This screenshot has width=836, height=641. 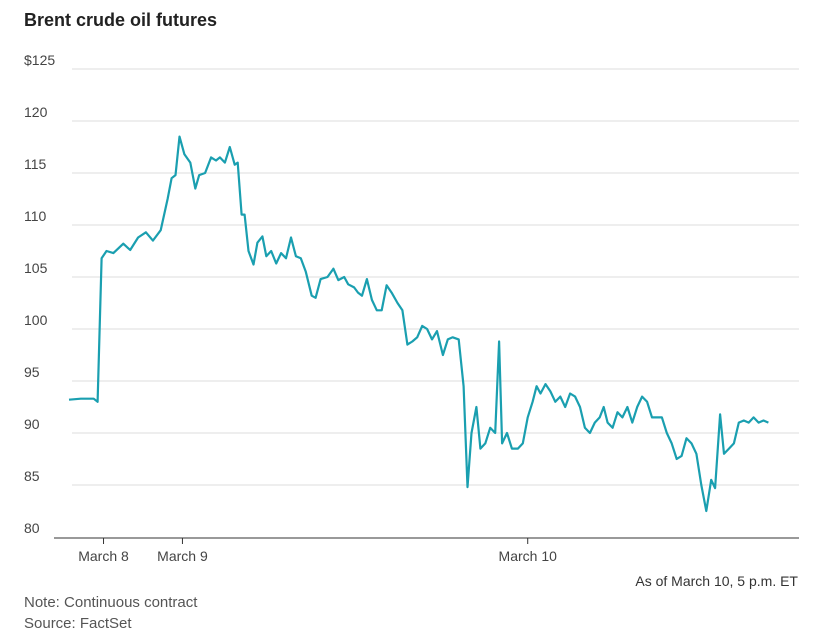 What do you see at coordinates (32, 424) in the screenshot?
I see `y-tick-label: 90` at bounding box center [32, 424].